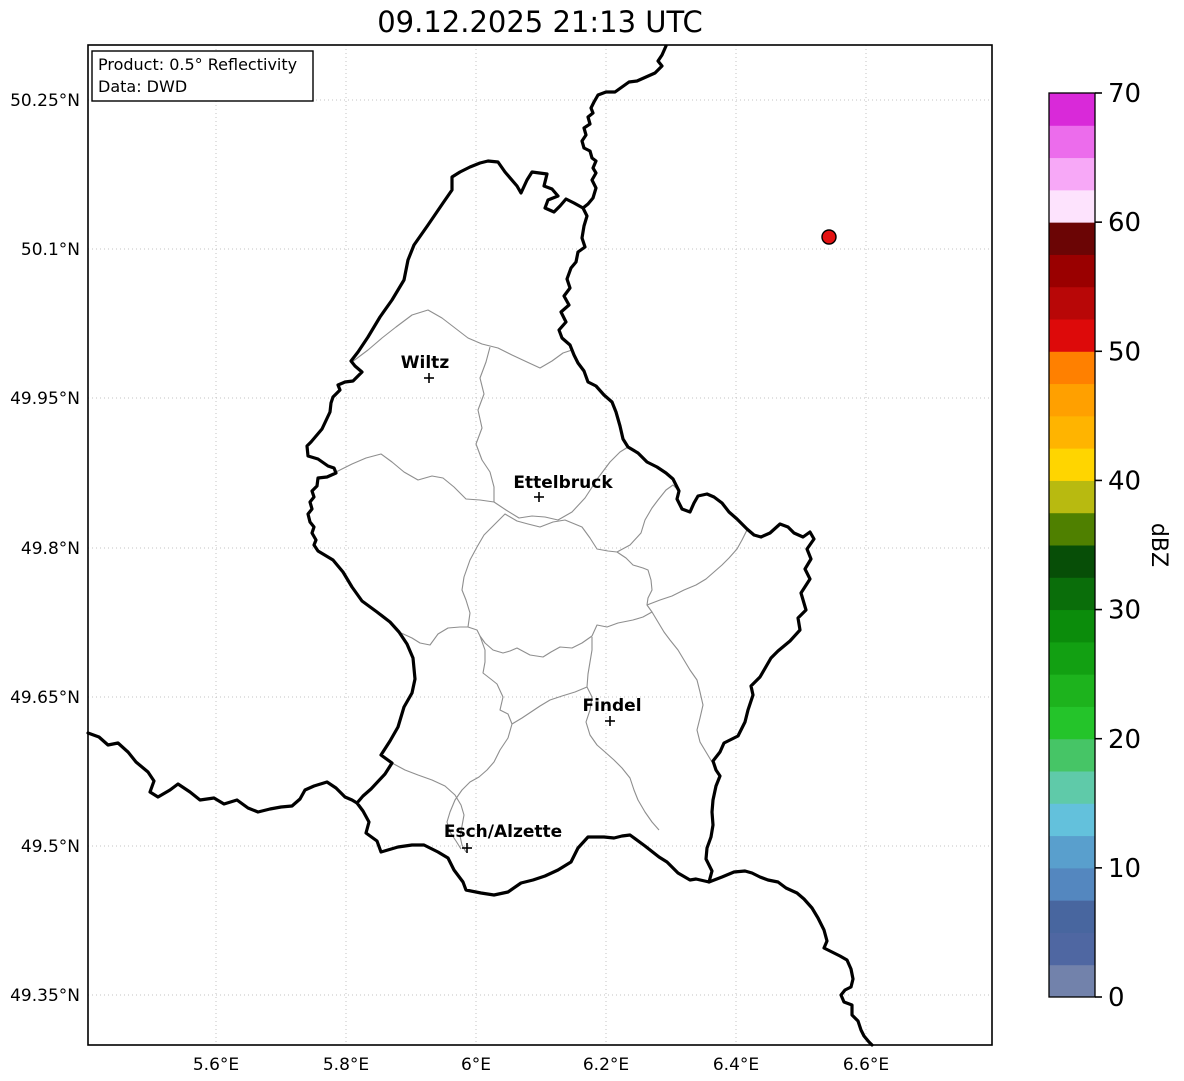 This screenshot has height=1081, width=1184. What do you see at coordinates (540, 22) in the screenshot?
I see `figure-title: 09.12.2025 21:13 UTC` at bounding box center [540, 22].